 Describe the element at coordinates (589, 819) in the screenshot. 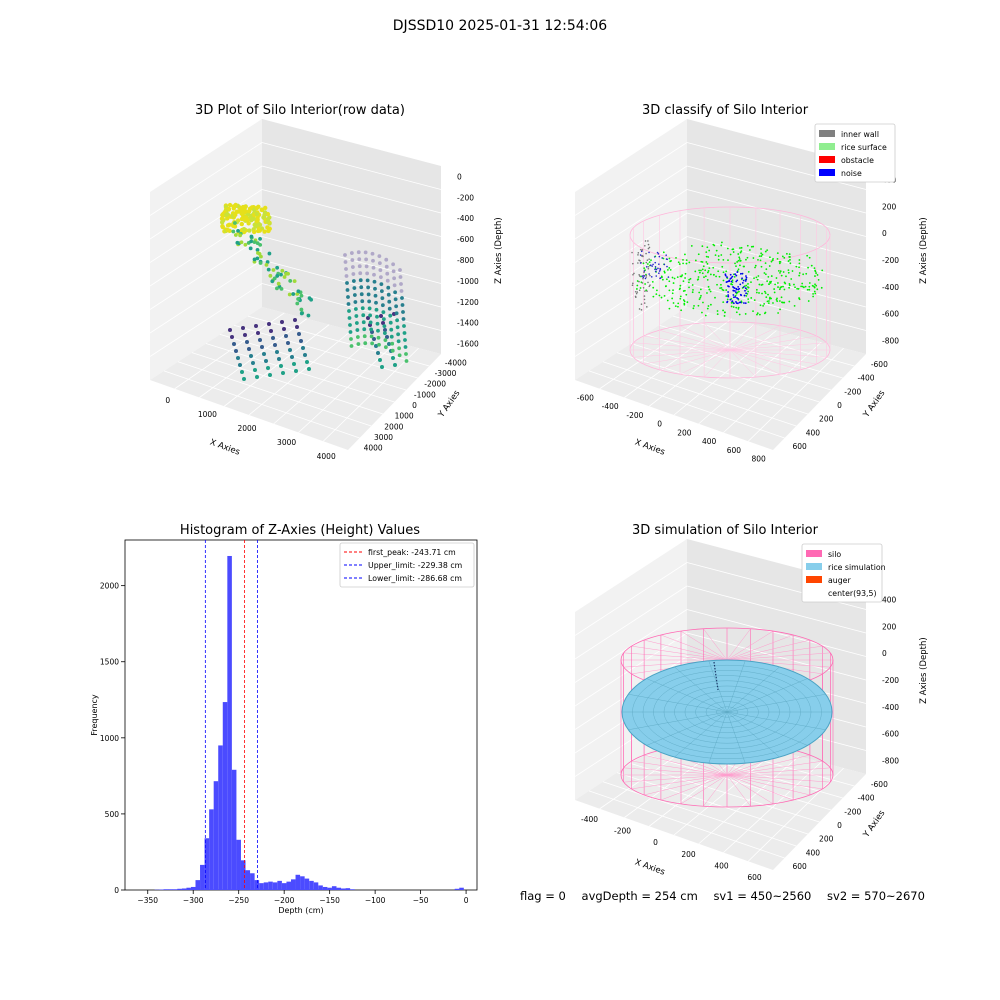

I see `x-tick-label: -400` at that location.